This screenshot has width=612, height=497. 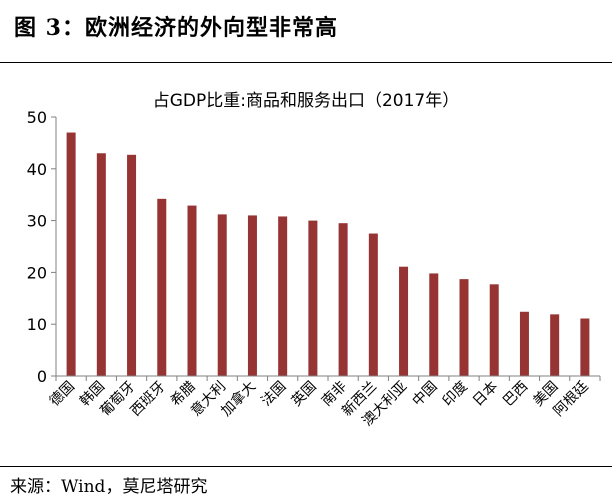 What do you see at coordinates (571, 399) in the screenshot?
I see `x-tick-label: 阿根廷` at bounding box center [571, 399].